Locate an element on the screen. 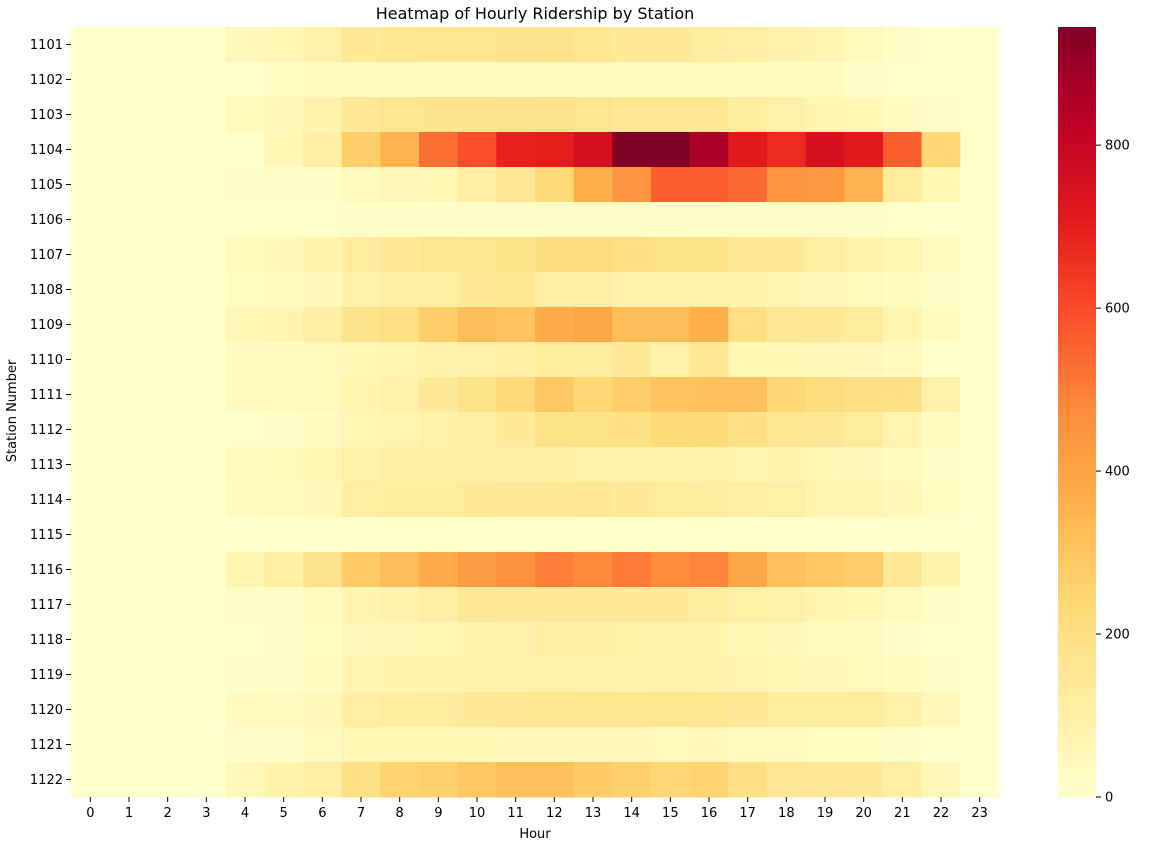  y-tick-label: 1105 is located at coordinates (46, 185).